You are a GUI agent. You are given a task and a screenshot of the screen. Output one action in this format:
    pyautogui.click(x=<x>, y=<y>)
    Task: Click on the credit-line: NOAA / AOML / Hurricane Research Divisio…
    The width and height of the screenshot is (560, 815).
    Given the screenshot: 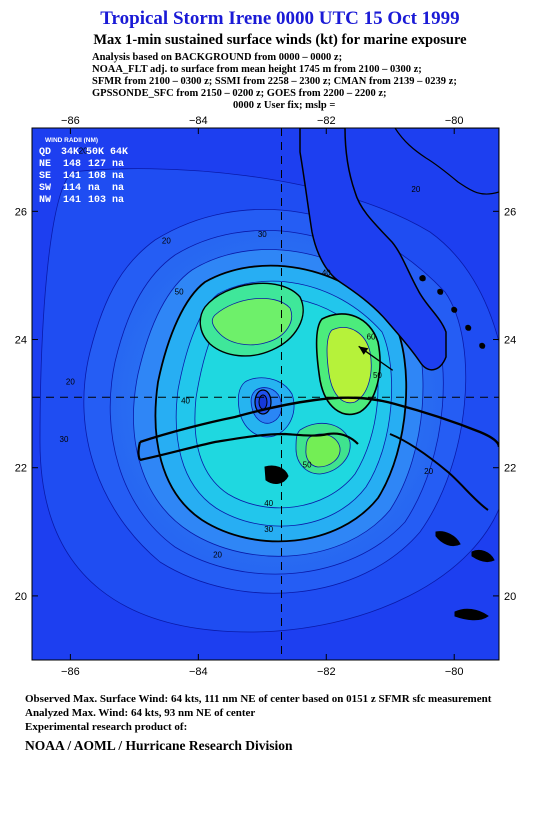 What is the action you would take?
    pyautogui.click(x=159, y=745)
    